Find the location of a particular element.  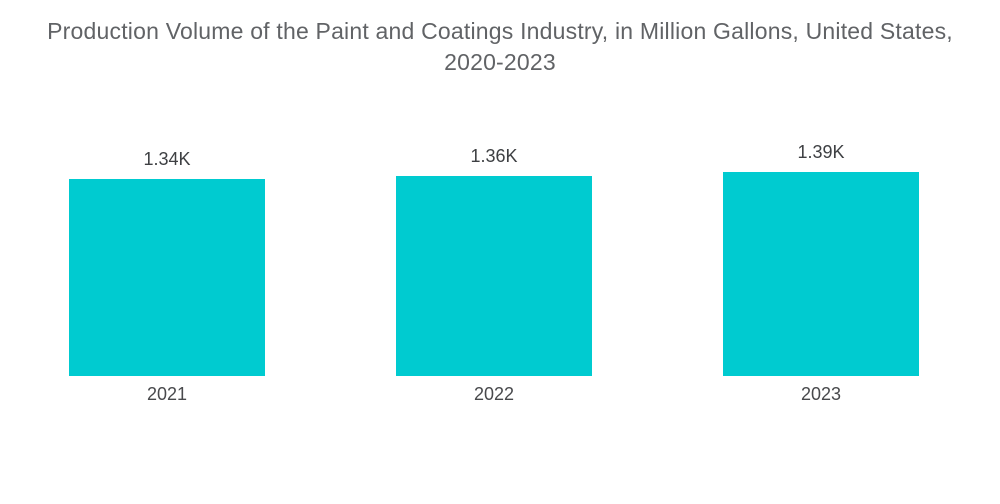

chart-title-line2: 2020-2023 is located at coordinates (500, 62).